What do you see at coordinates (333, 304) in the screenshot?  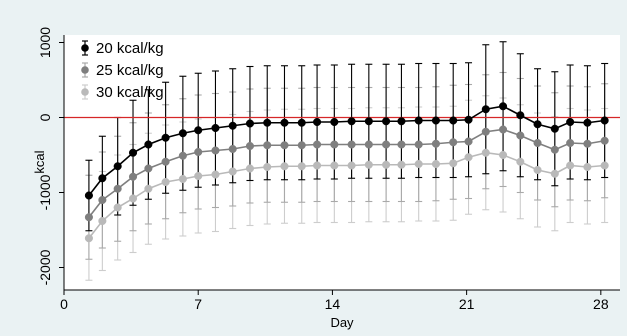 I see `x-tick-label: 14` at bounding box center [333, 304].